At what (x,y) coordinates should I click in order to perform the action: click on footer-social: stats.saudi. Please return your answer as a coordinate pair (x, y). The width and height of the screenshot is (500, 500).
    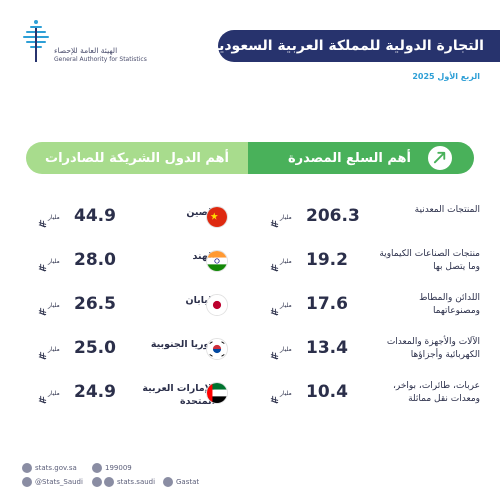
    Looking at the image, I should click on (123, 482).